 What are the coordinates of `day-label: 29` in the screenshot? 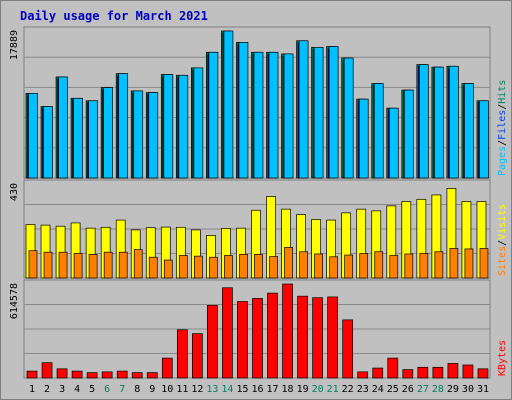 It's located at (453, 389).